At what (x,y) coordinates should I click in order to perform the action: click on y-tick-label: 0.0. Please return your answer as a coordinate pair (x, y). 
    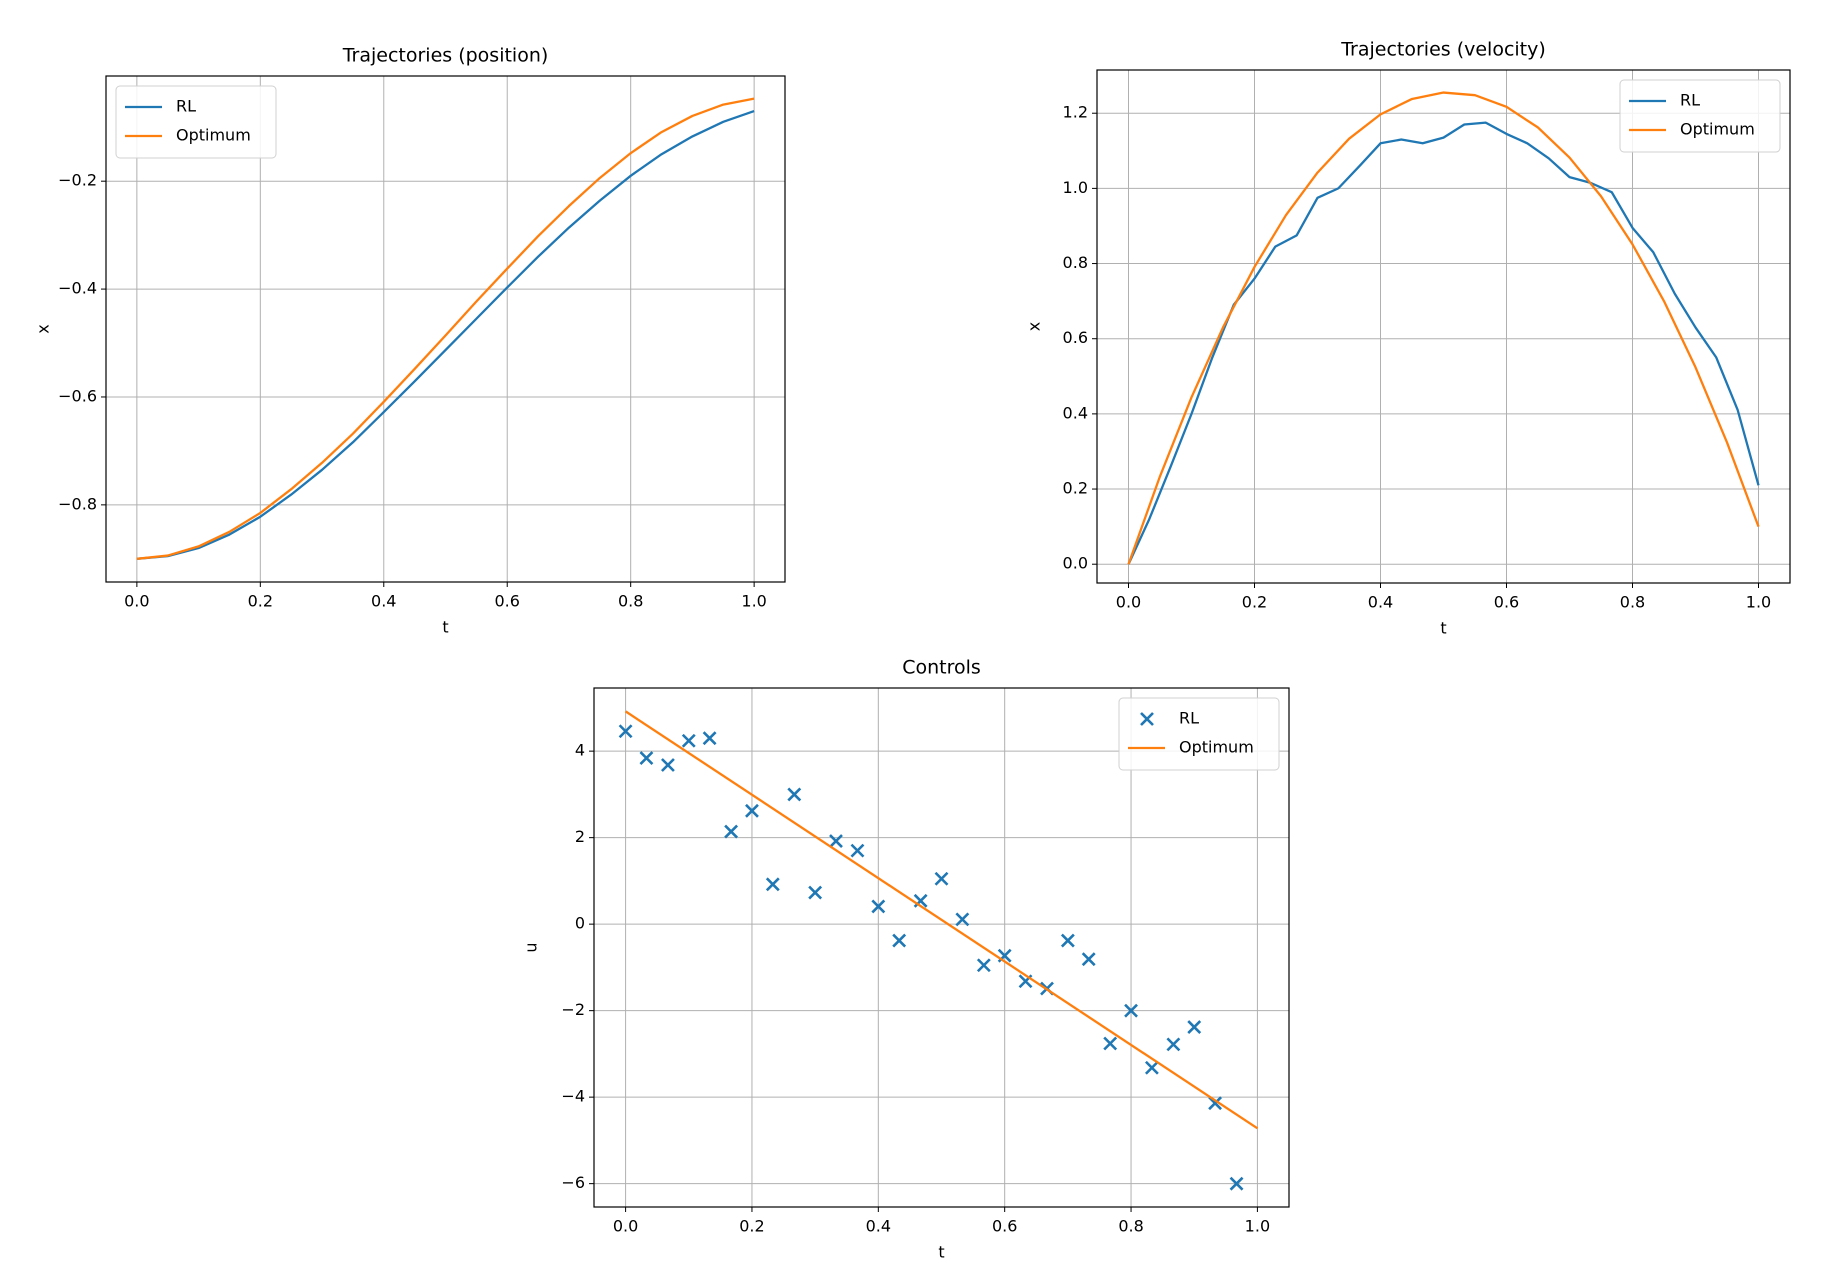
    Looking at the image, I should click on (1075, 563).